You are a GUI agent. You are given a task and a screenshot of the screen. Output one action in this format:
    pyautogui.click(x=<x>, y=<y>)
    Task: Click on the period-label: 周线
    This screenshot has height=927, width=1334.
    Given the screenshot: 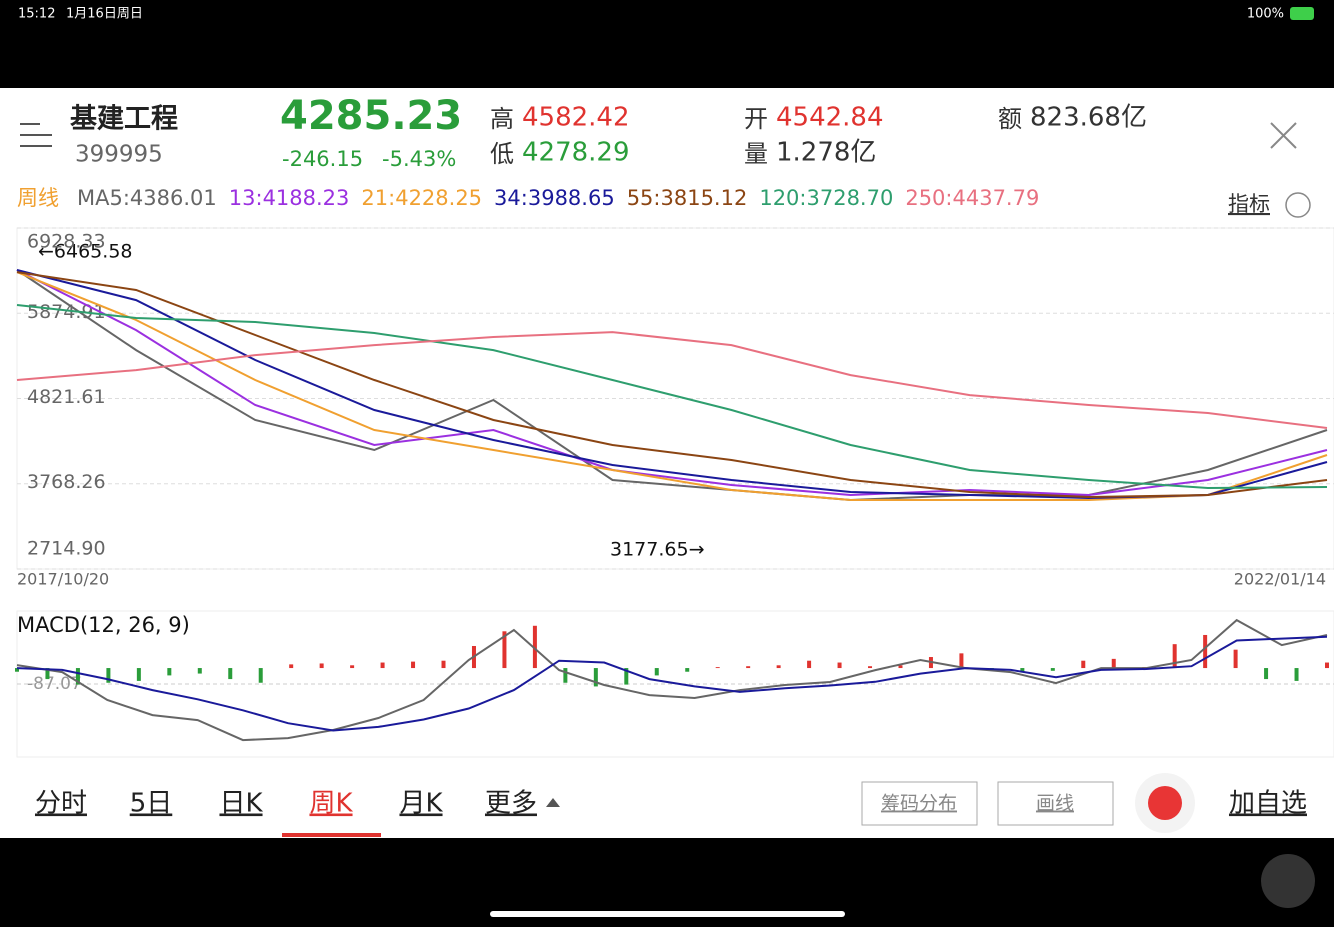 What is the action you would take?
    pyautogui.click(x=38, y=198)
    